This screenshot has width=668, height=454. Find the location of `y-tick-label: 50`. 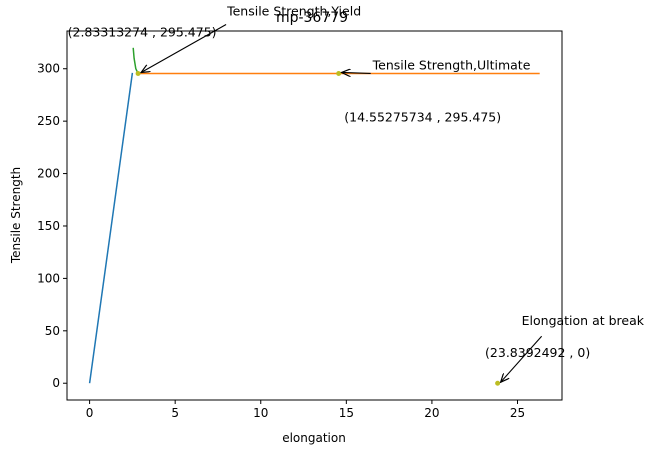

y-tick-label: 50 is located at coordinates (52, 331).